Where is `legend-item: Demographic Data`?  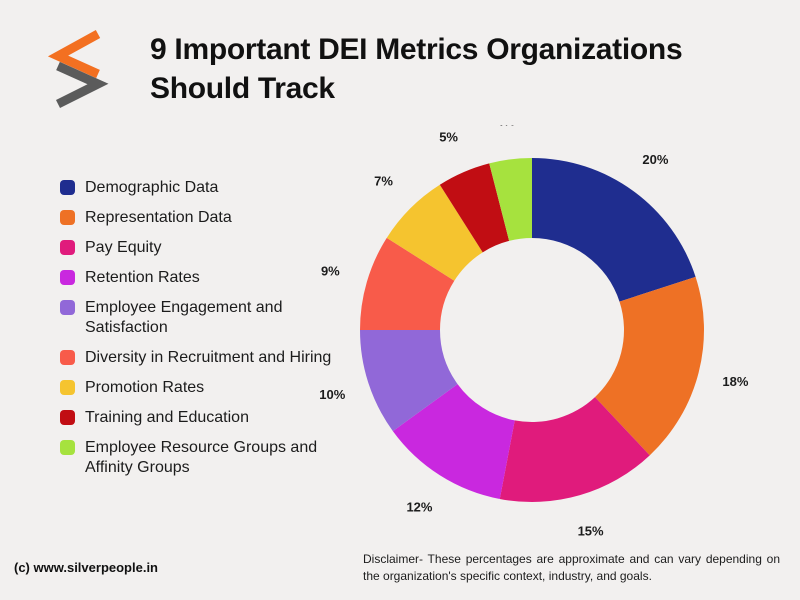 legend-item: Demographic Data is located at coordinates (205, 188).